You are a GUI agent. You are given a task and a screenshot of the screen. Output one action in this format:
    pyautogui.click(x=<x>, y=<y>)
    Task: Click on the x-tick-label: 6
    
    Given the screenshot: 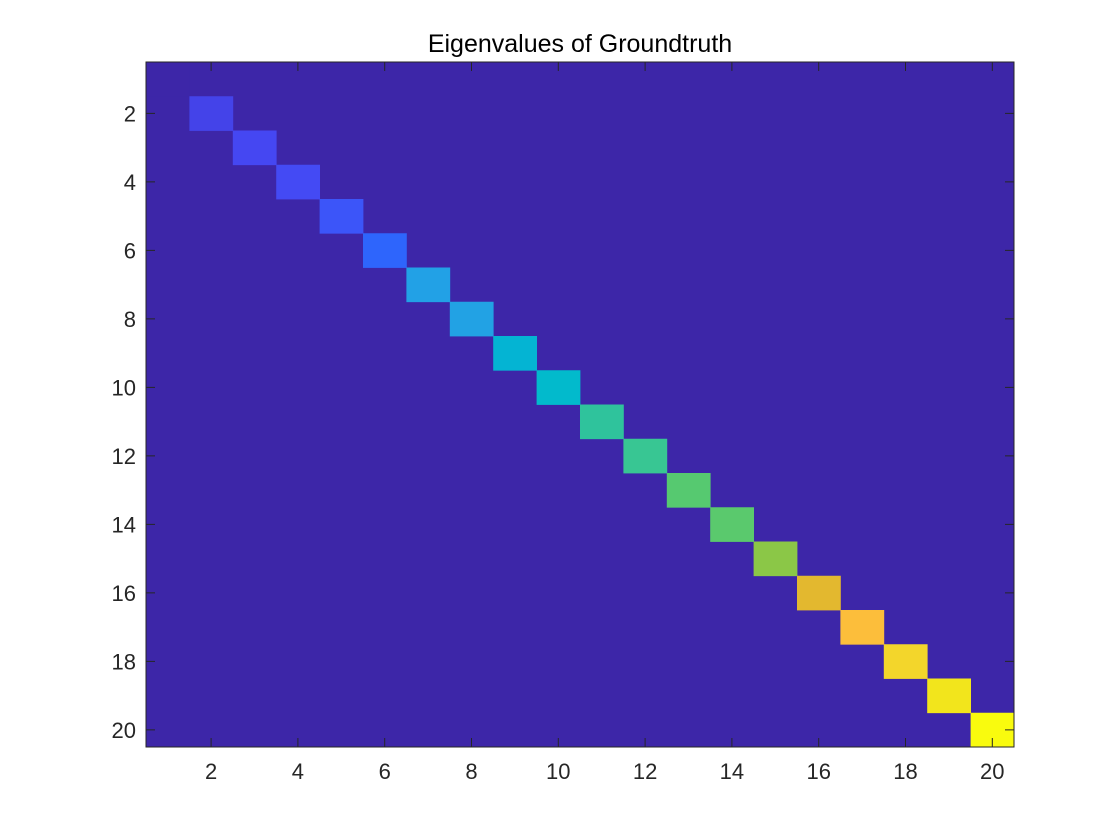 What is the action you would take?
    pyautogui.click(x=385, y=771)
    